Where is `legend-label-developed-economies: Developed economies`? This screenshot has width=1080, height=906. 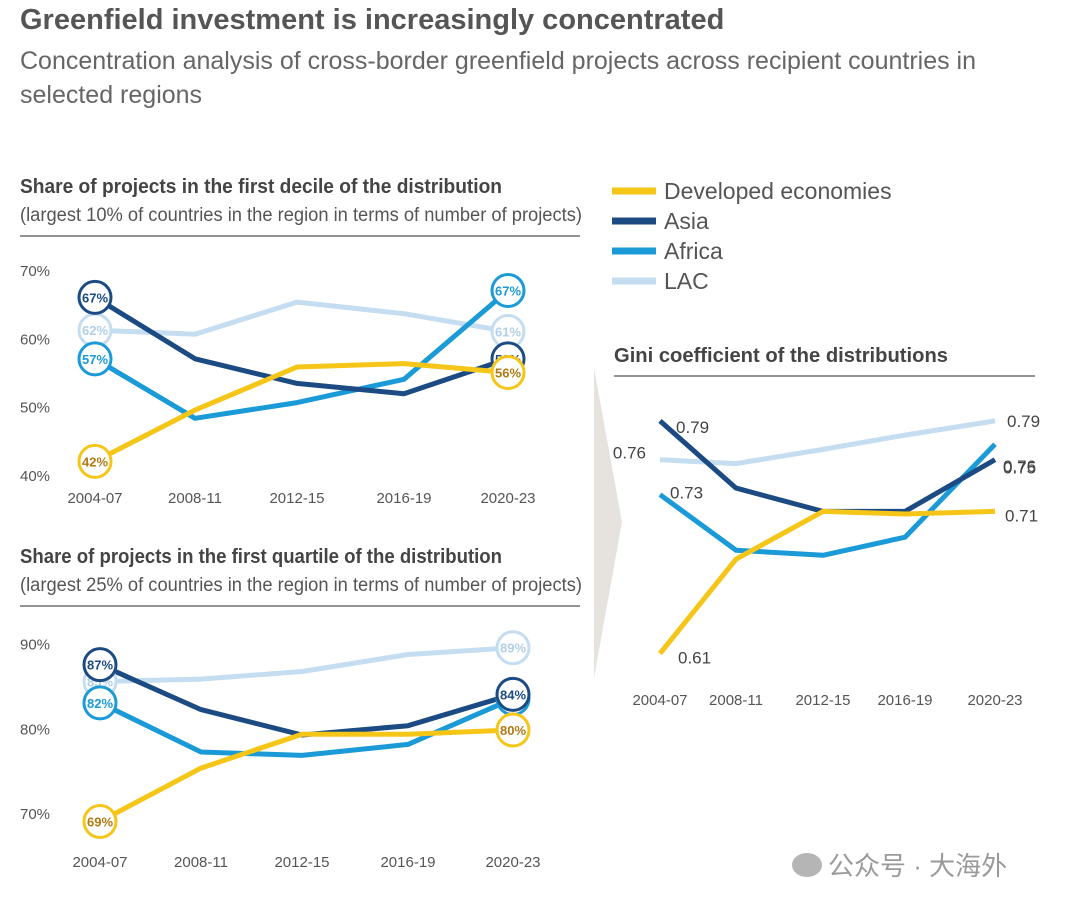
legend-label-developed-economies: Developed economies is located at coordinates (778, 191).